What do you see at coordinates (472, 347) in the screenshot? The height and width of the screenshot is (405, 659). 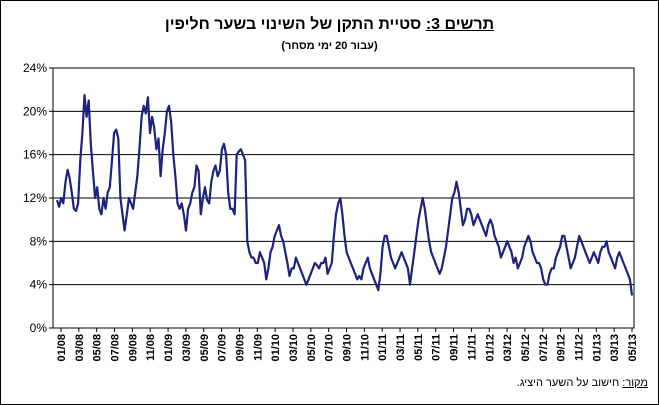 I see `x-tick-label: 11/11` at bounding box center [472, 347].